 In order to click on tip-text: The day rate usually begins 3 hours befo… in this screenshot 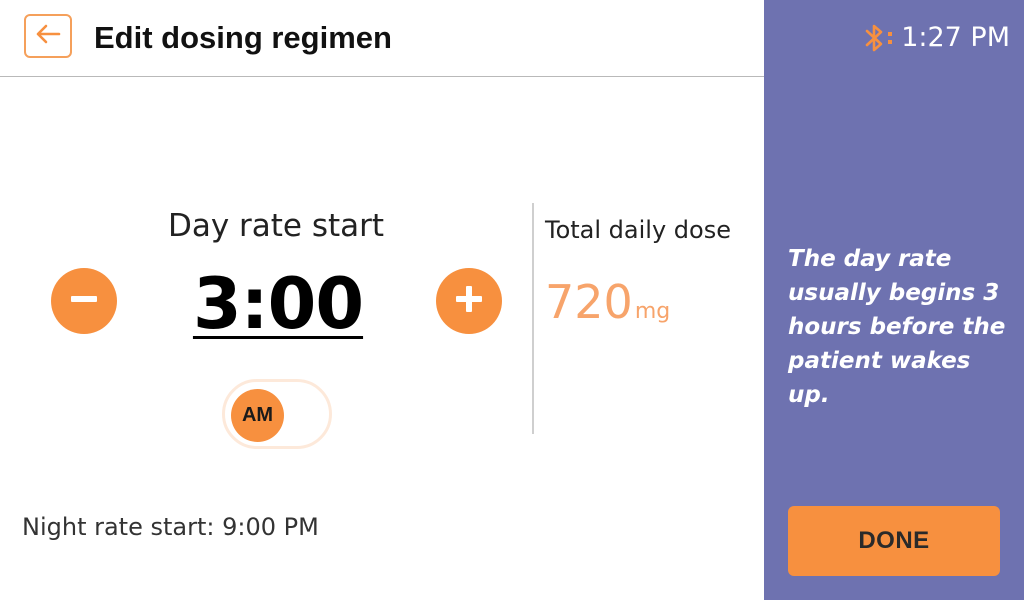, I will do `click(897, 327)`.